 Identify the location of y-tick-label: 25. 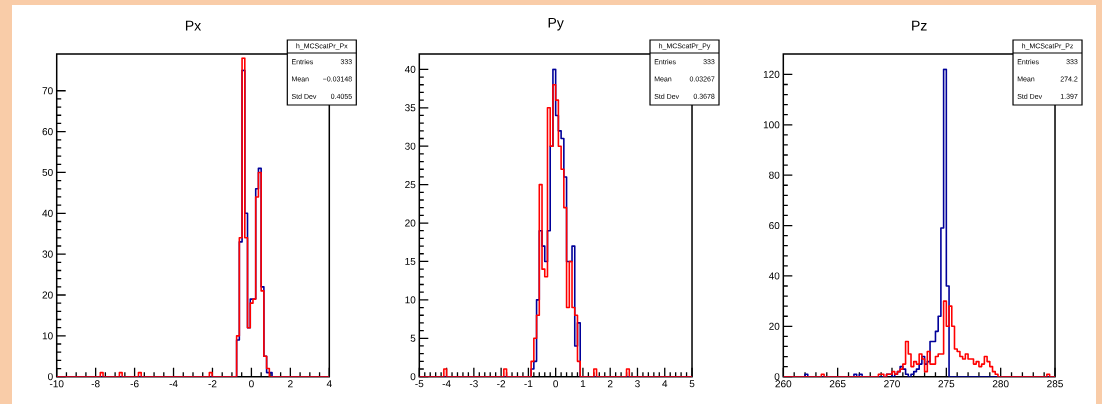
(410, 185).